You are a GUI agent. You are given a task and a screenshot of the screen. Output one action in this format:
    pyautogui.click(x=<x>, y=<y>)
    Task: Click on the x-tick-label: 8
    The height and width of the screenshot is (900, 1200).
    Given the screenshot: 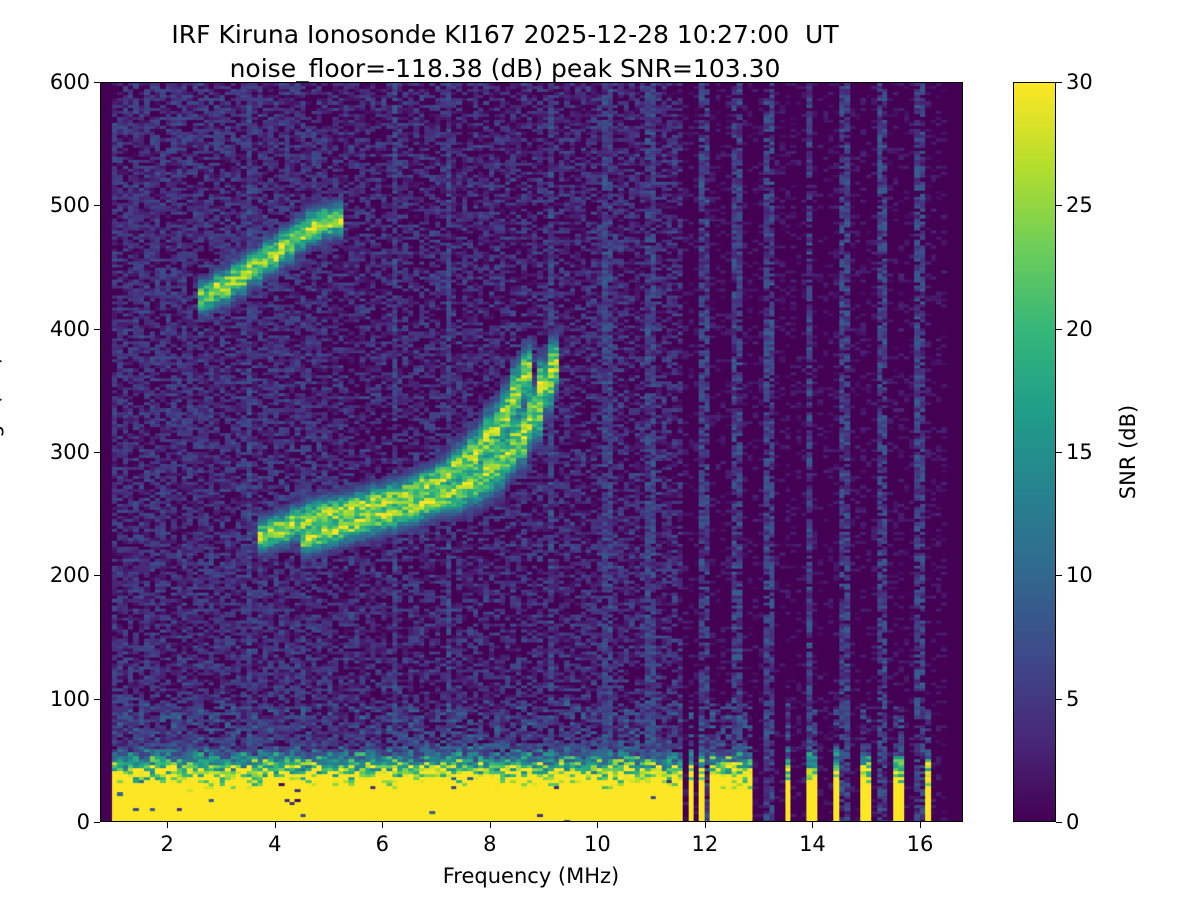 What is the action you would take?
    pyautogui.click(x=490, y=844)
    